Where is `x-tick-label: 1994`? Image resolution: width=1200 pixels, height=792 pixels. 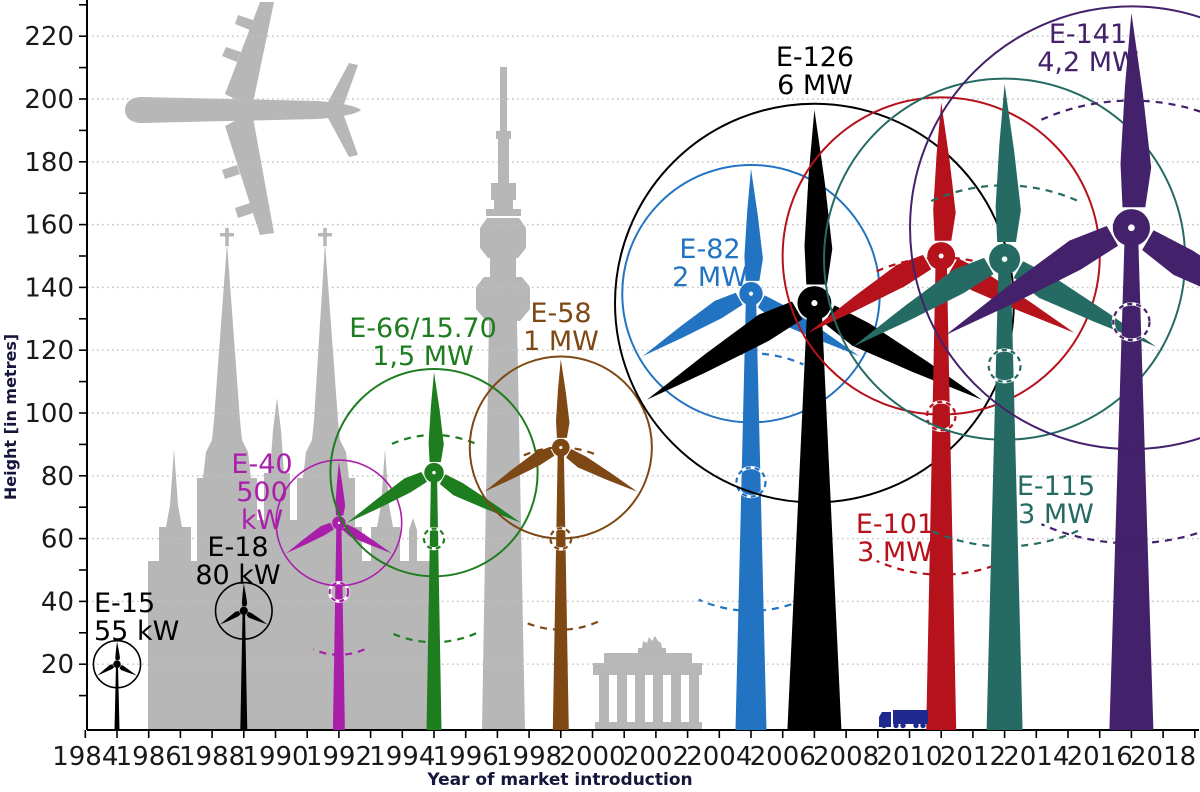 x-tick-label: 1994 is located at coordinates (402, 757).